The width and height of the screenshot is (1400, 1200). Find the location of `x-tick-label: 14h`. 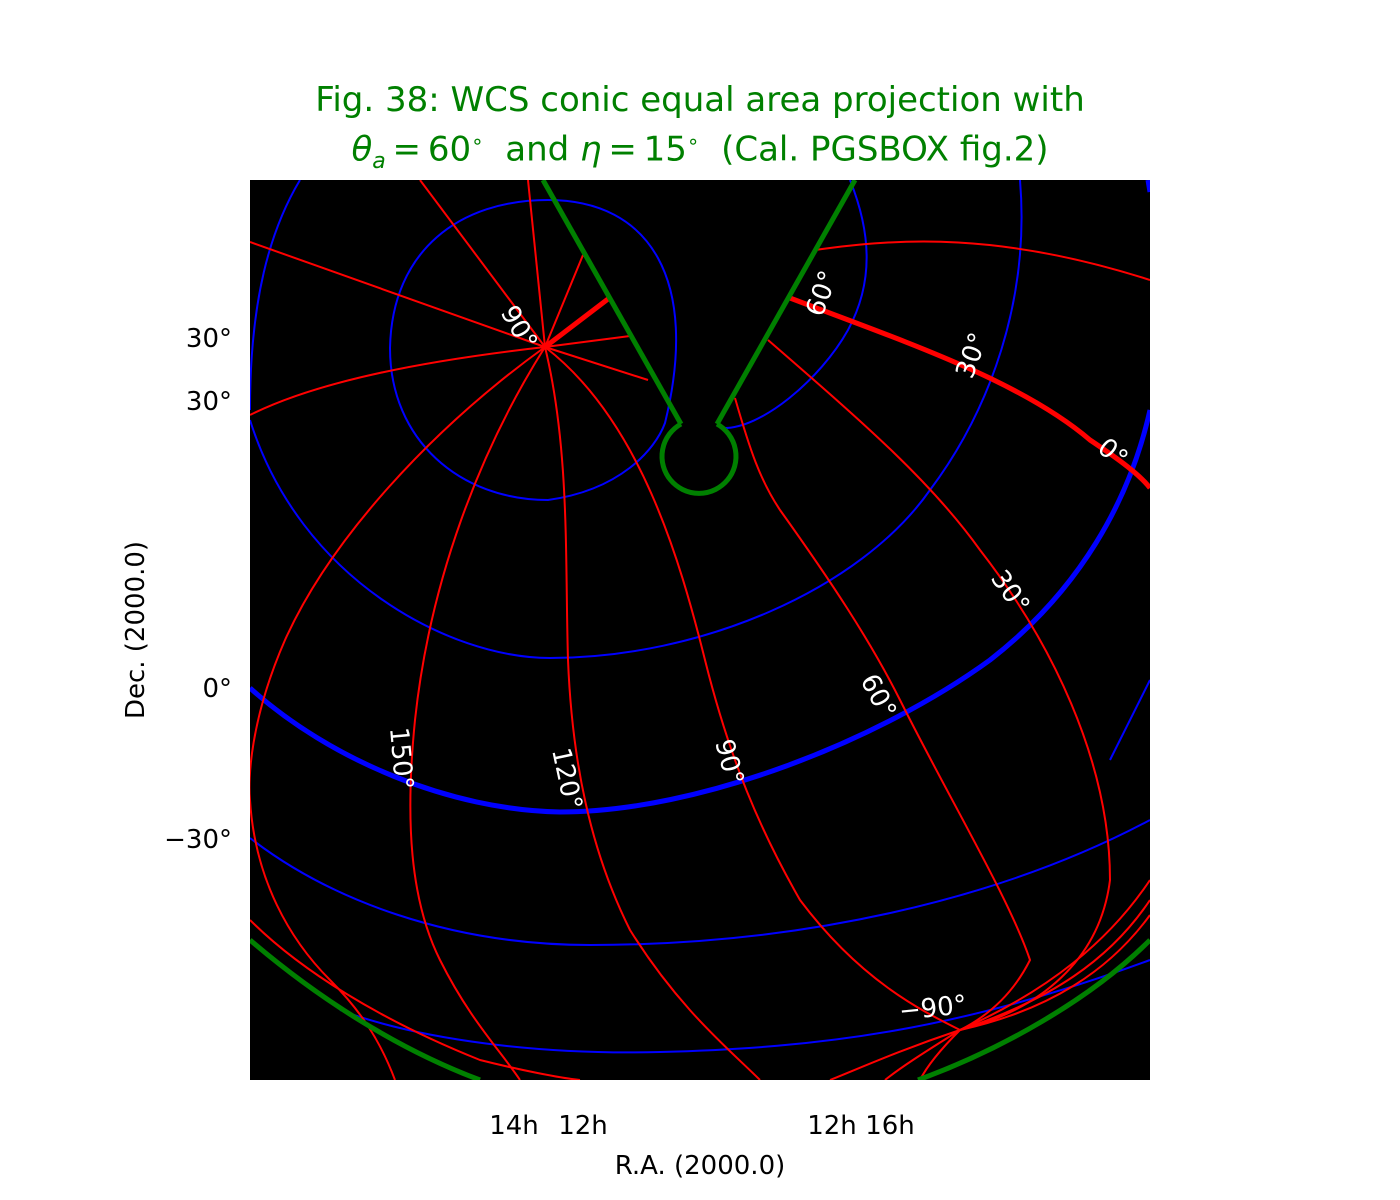

x-tick-label: 14h is located at coordinates (514, 1126).